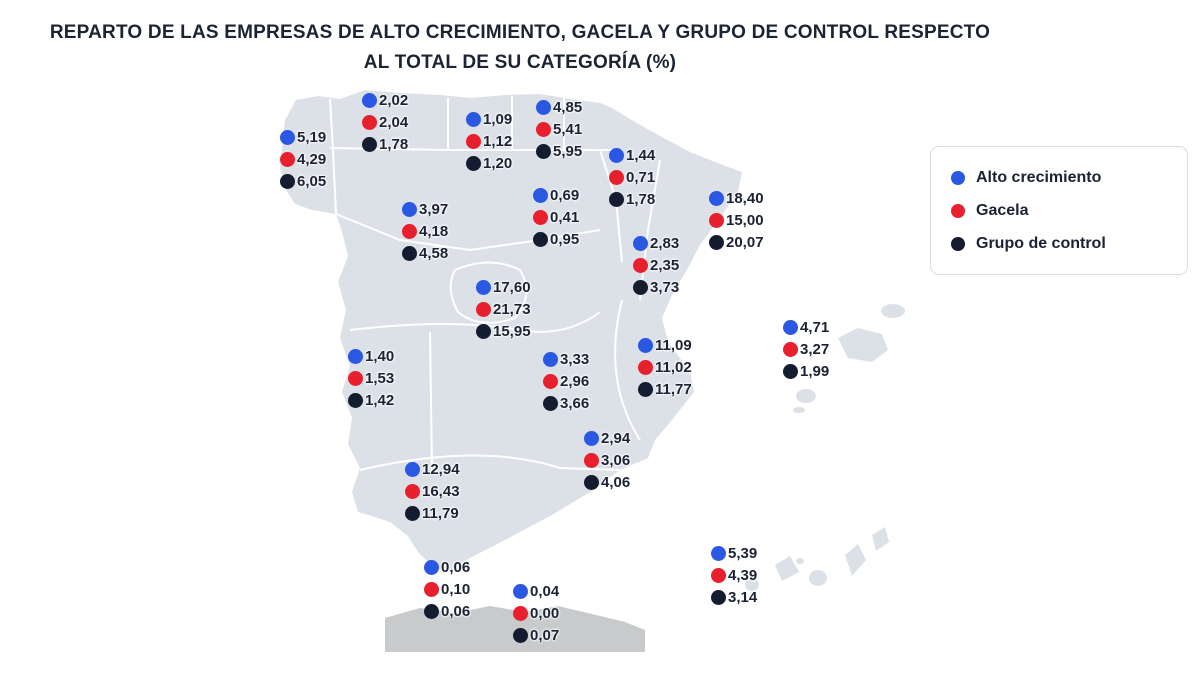 The image size is (1200, 696). I want to click on marker-row: 1,53, so click(371, 378).